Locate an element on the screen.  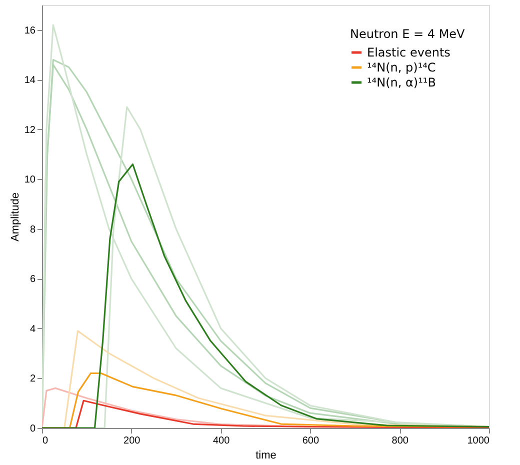
x-tick-label: 0 is located at coordinates (45, 441).